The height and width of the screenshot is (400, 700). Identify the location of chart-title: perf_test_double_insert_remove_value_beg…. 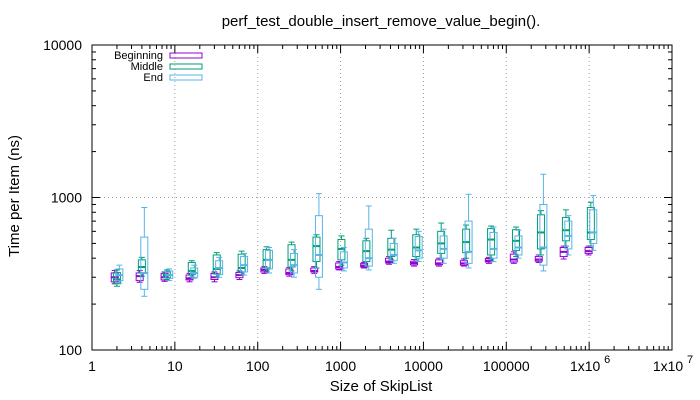
(381, 21).